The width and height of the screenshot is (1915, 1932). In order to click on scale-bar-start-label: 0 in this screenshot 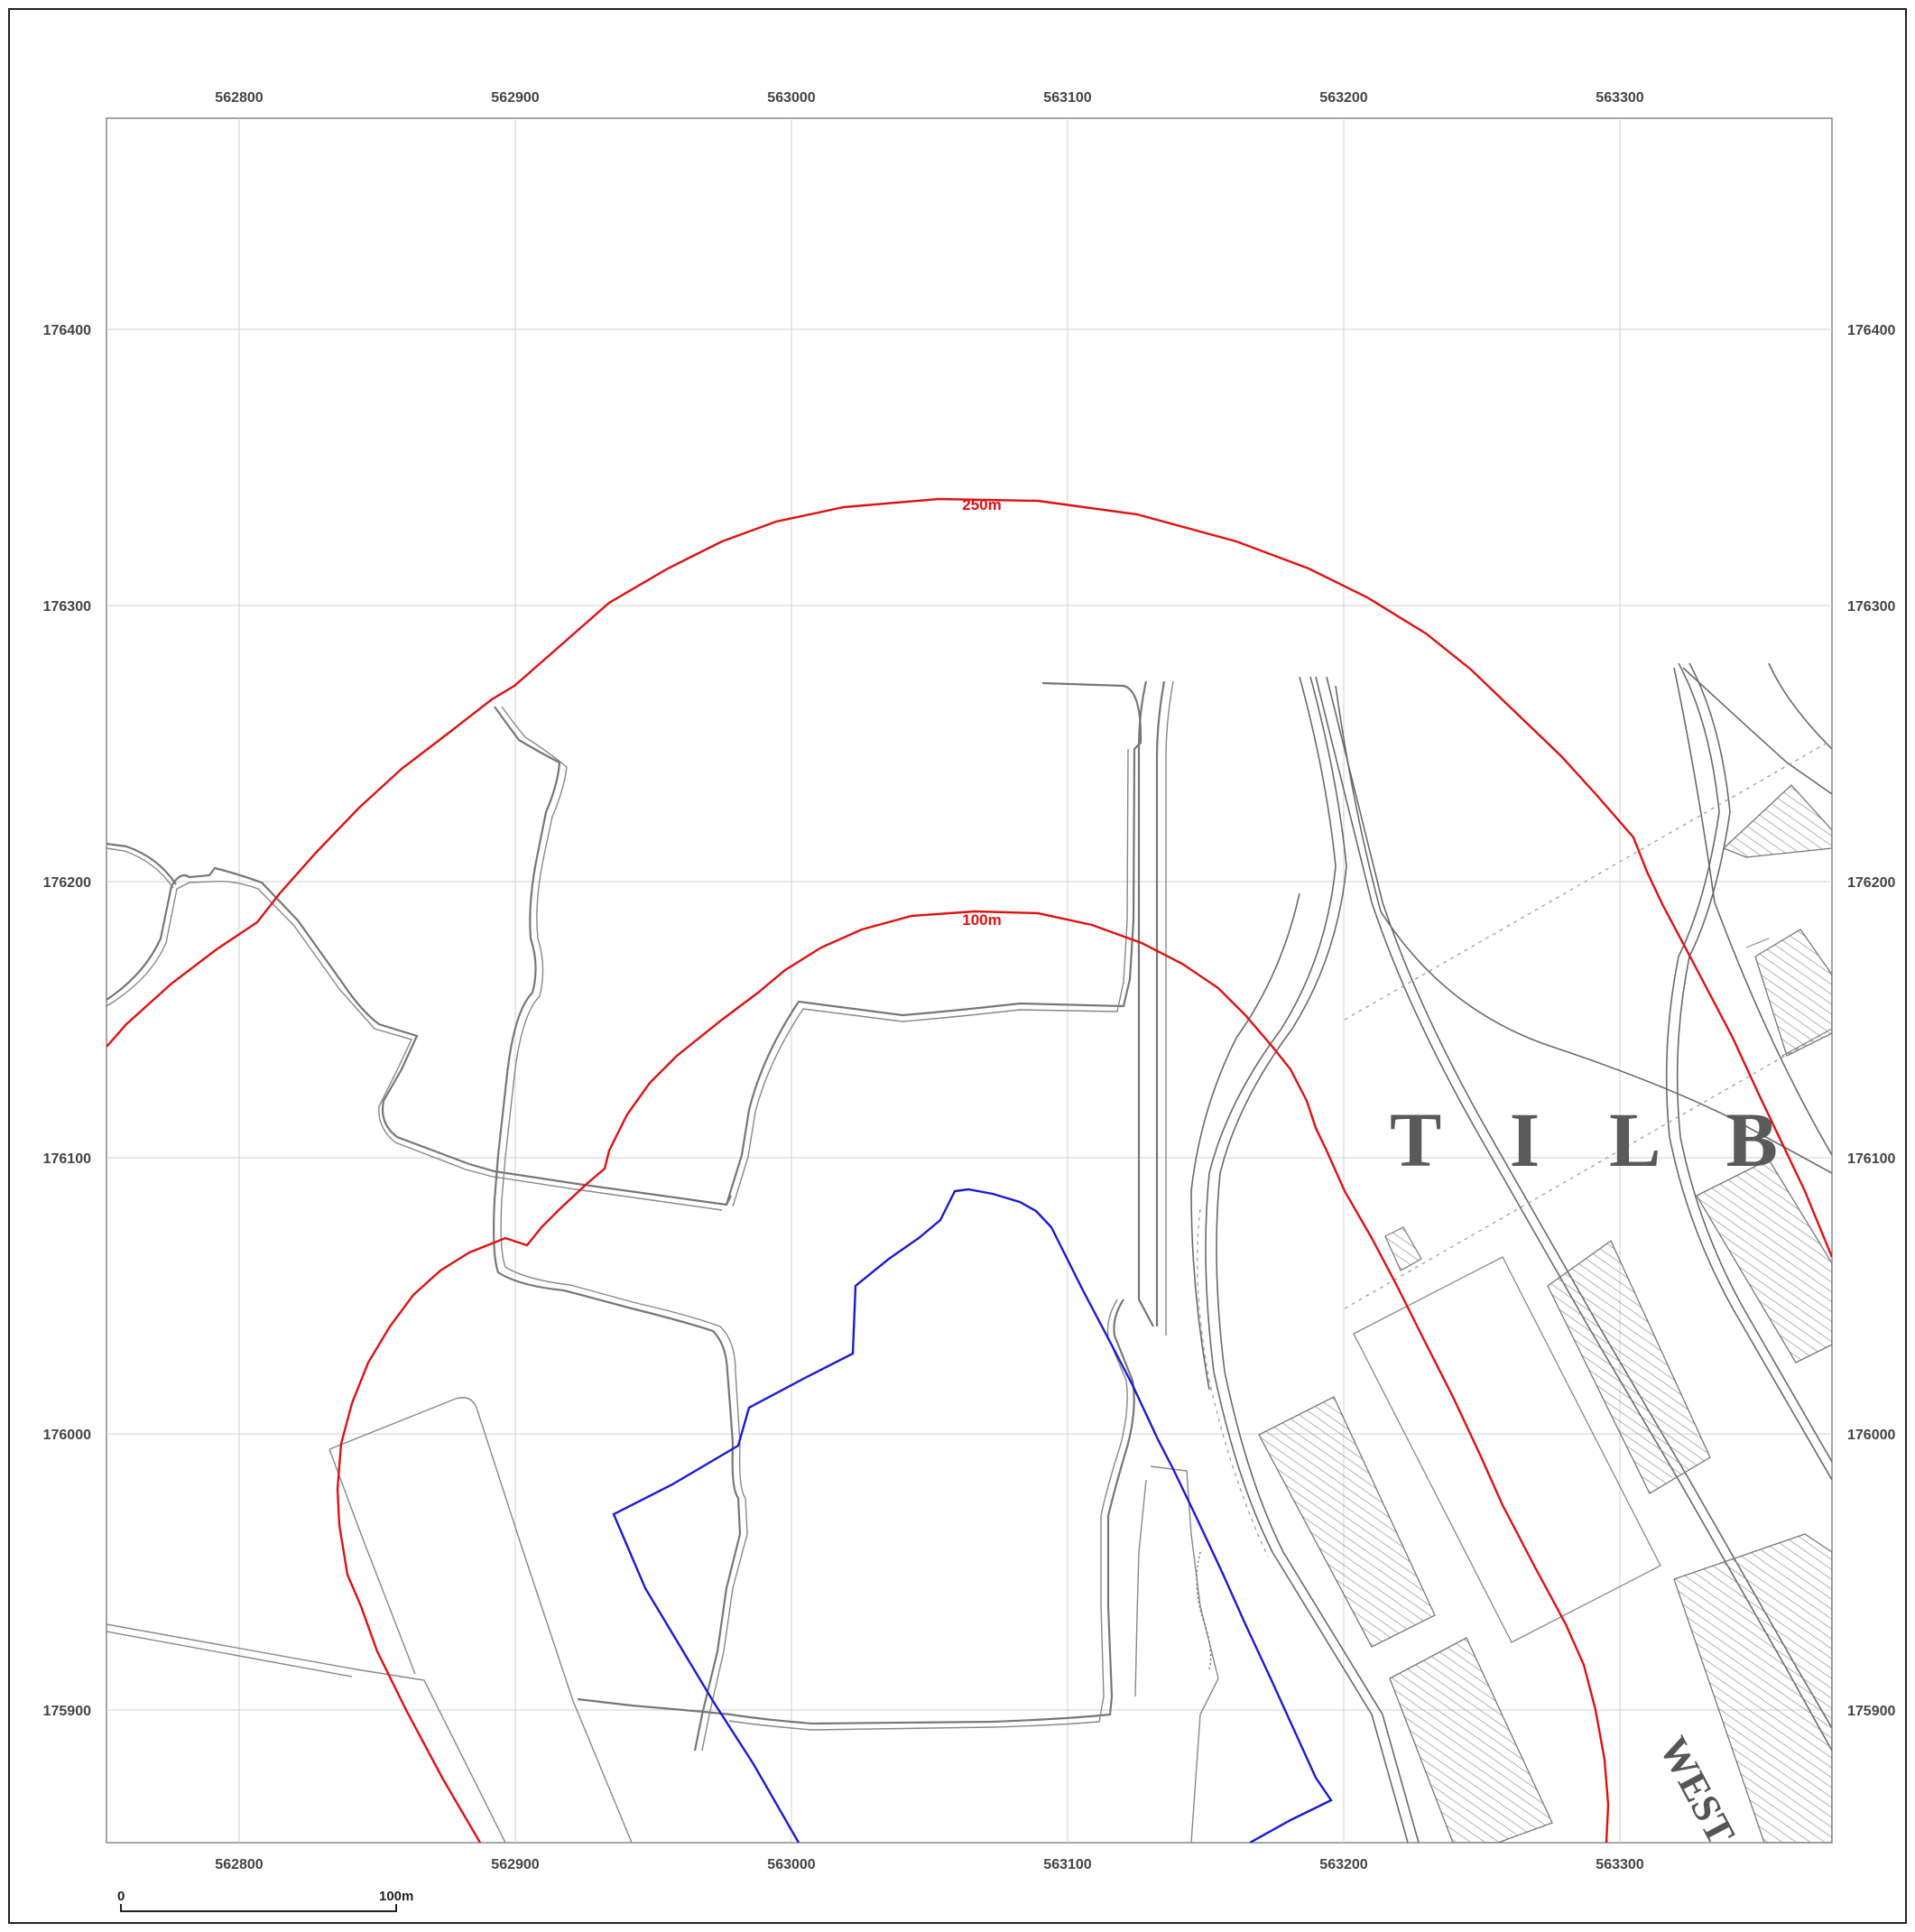, I will do `click(121, 1896)`.